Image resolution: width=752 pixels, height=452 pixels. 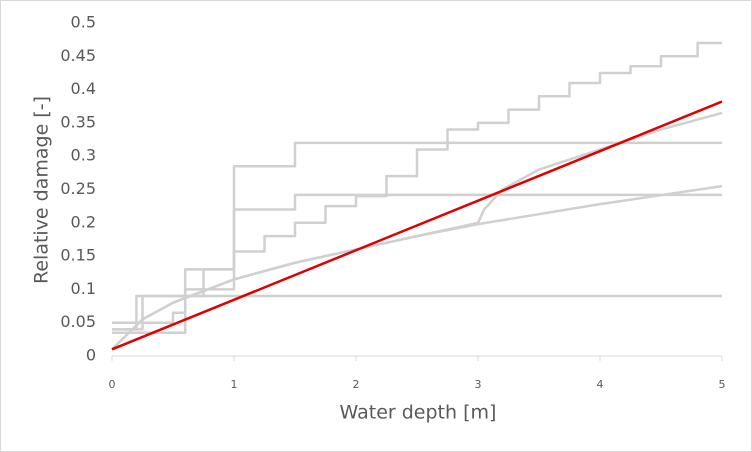 What do you see at coordinates (418, 413) in the screenshot?
I see `x-axis-title: Water depth [m]` at bounding box center [418, 413].